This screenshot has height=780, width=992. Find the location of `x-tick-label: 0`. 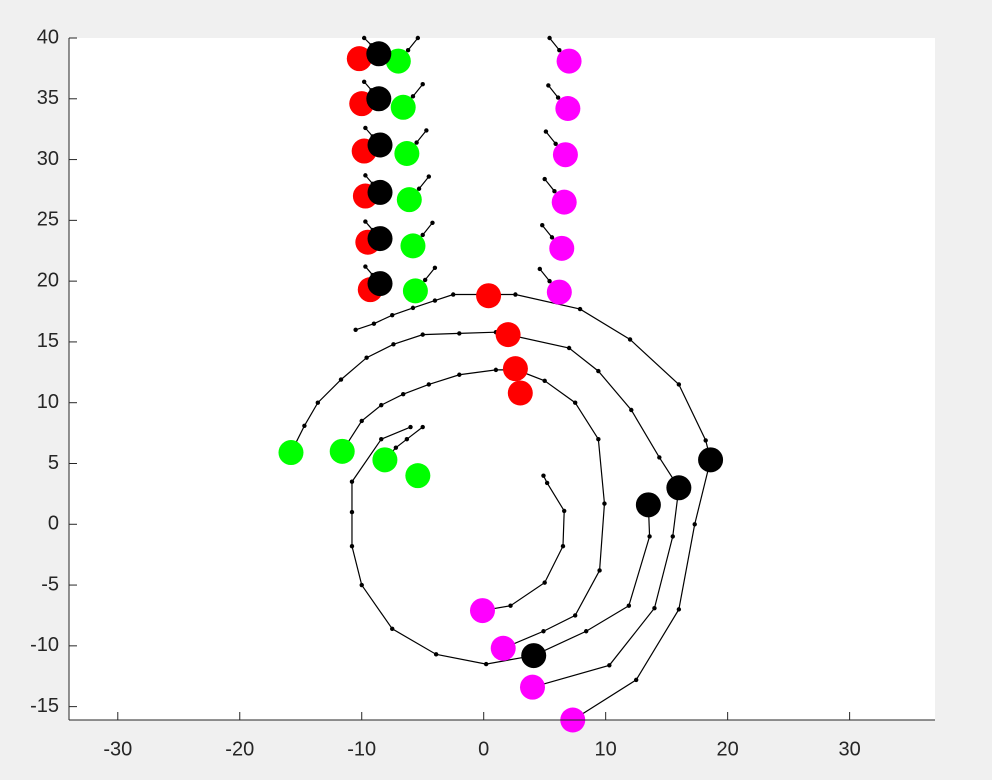

x-tick-label: 0 is located at coordinates (483, 749).